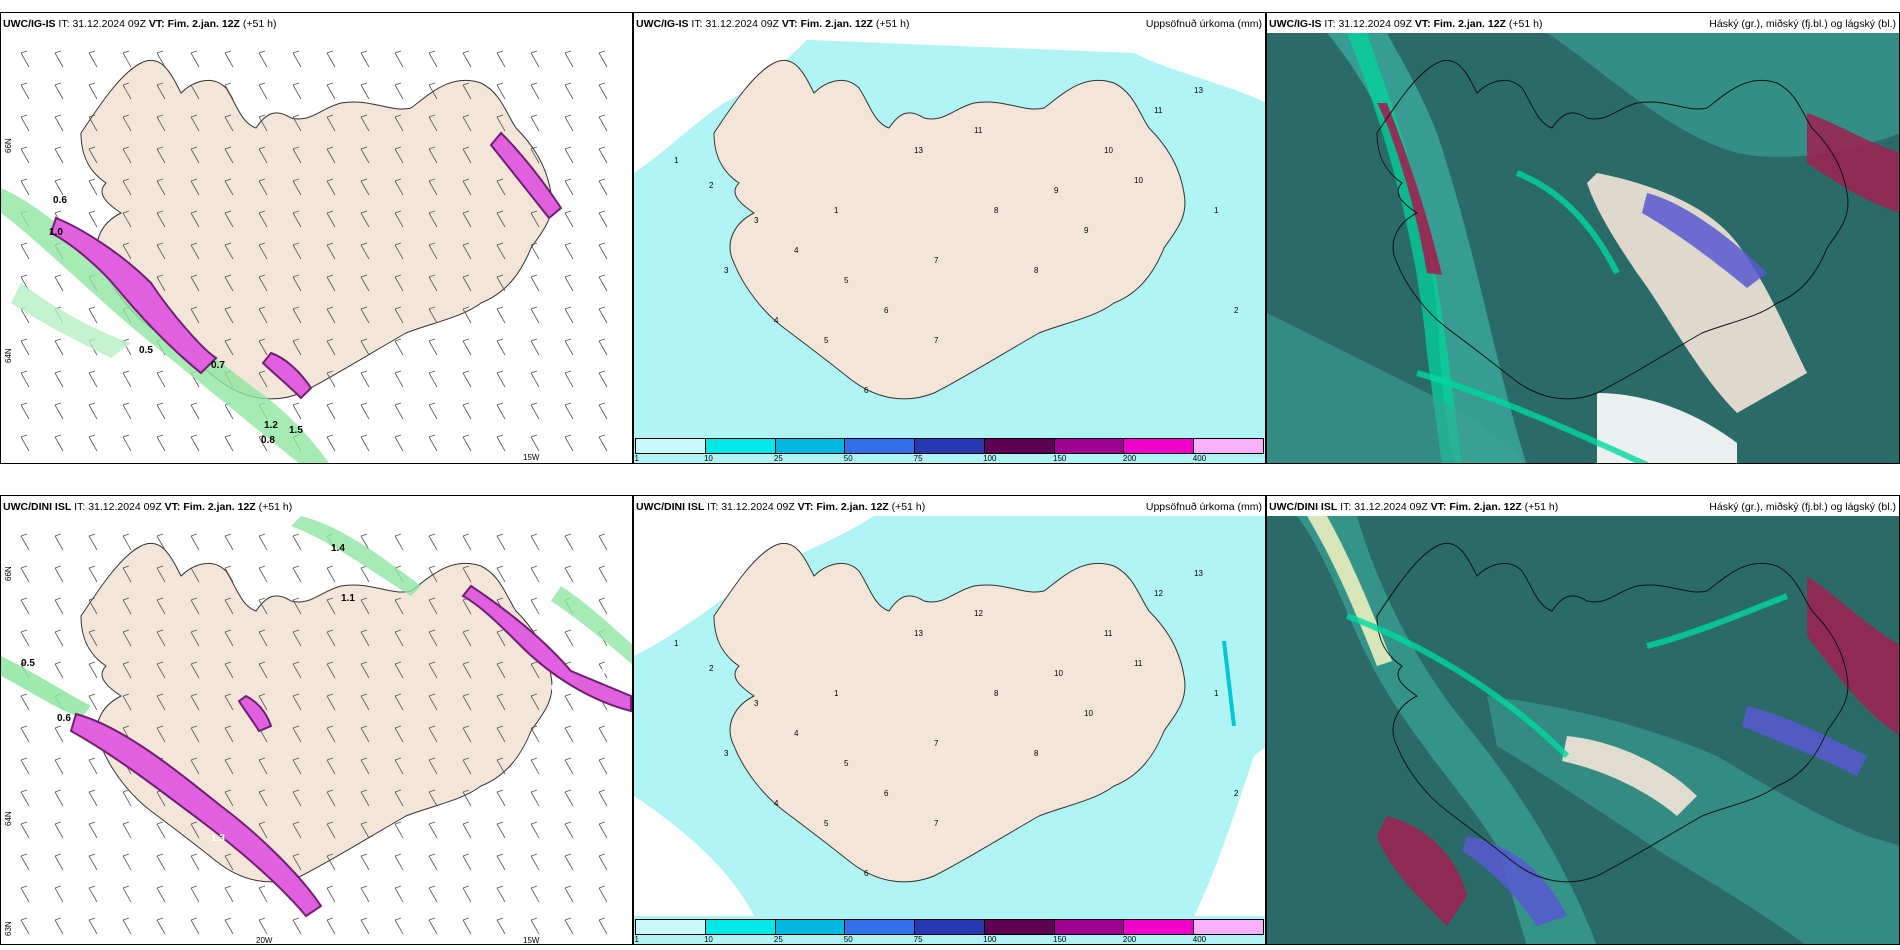 Image resolution: width=1900 pixels, height=950 pixels. I want to click on precip-value-label: 2, so click(711, 185).